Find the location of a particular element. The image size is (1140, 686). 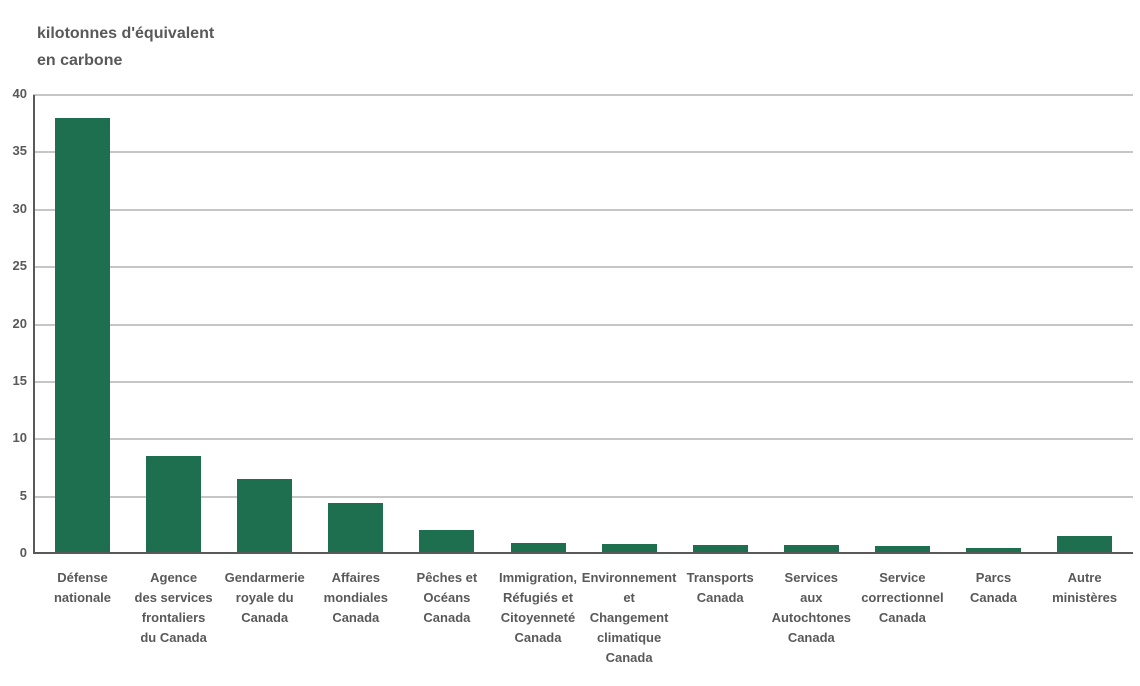

x-axis-label: Affaires mondiales Canada is located at coordinates (355, 597).